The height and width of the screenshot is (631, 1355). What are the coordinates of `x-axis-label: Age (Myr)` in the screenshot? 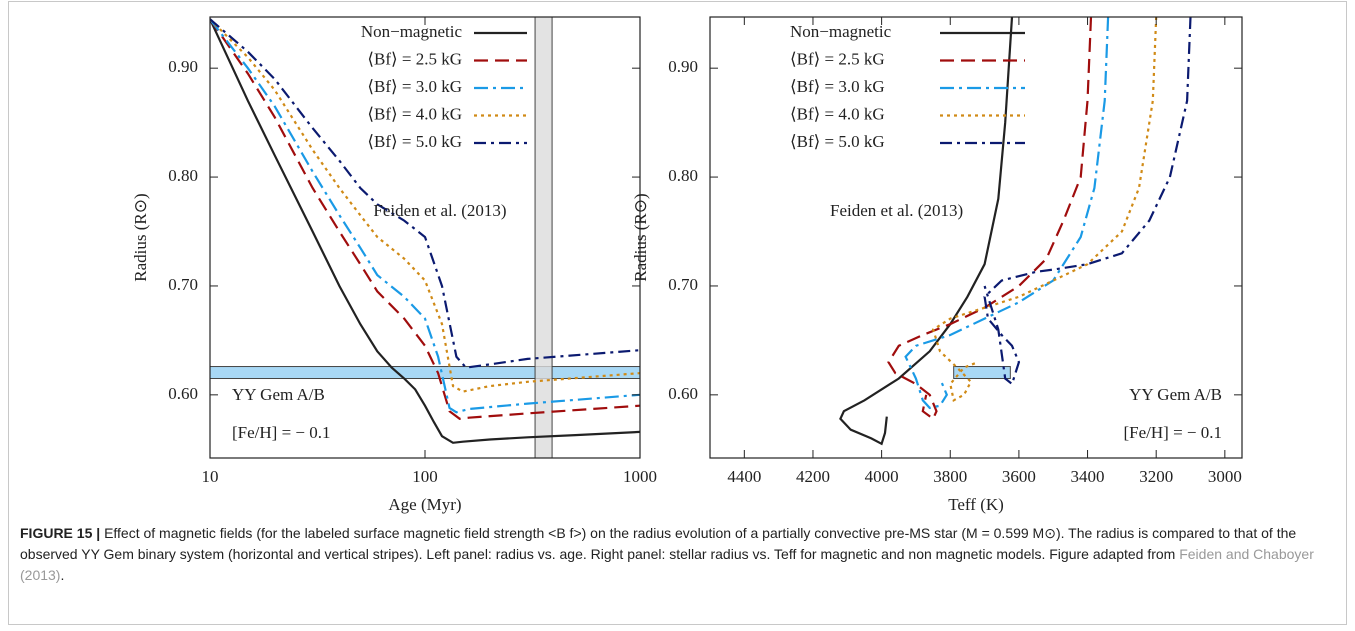 It's located at (424, 504).